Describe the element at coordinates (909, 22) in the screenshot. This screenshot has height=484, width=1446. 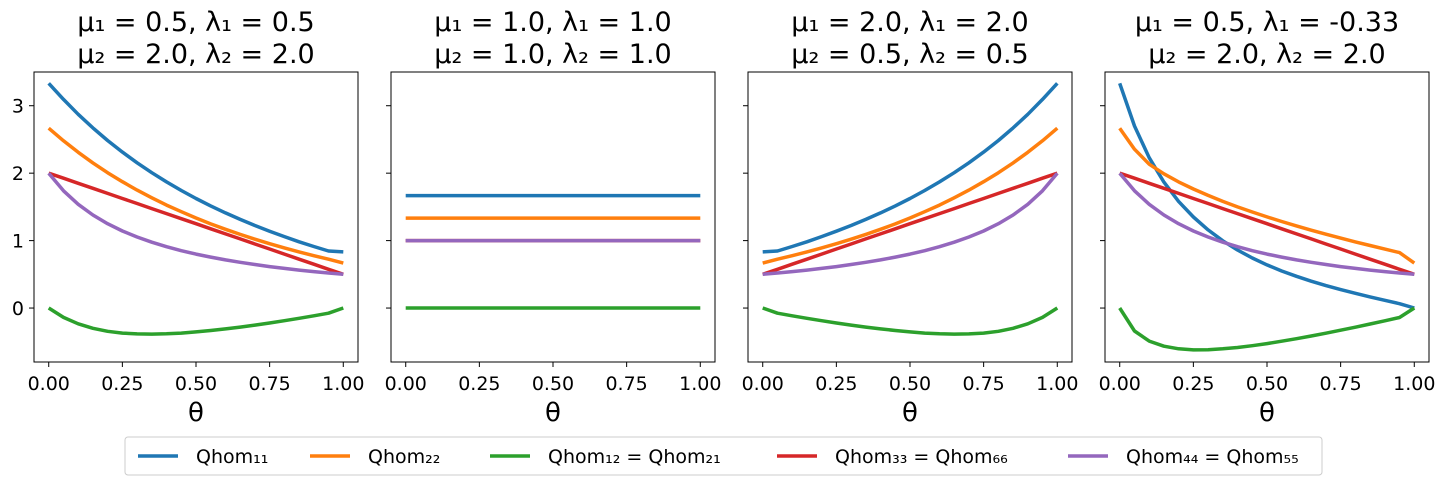
I see `panel-title-line1: μ₁ = 2.0, λ₁ = 2.0` at that location.